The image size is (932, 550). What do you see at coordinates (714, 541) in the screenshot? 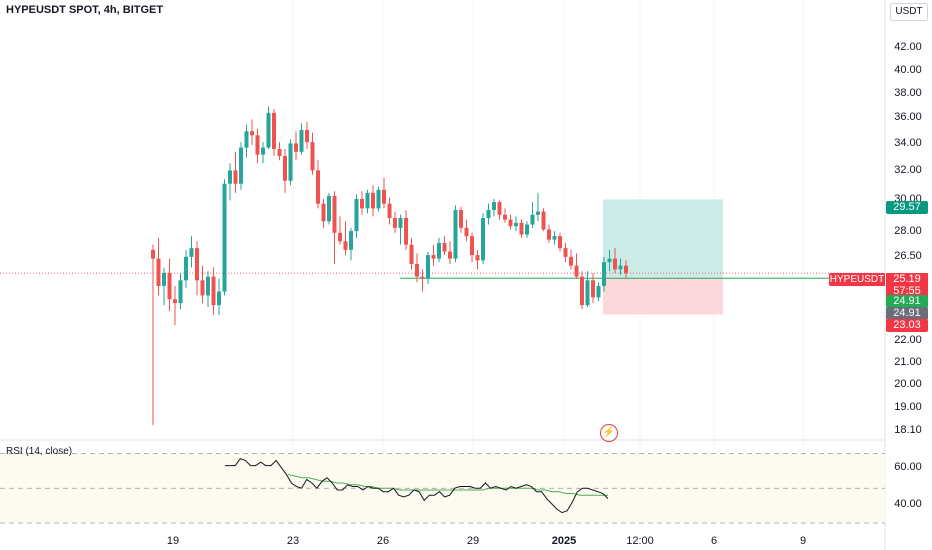
I see `time-label: 6` at bounding box center [714, 541].